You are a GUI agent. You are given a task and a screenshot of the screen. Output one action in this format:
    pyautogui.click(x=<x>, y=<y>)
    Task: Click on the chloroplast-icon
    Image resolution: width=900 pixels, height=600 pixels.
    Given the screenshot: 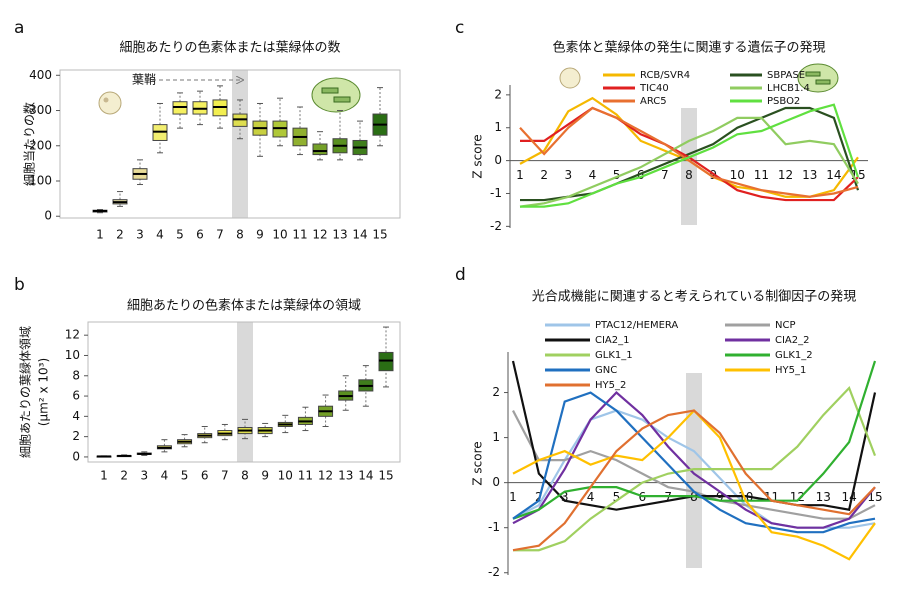 What is the action you would take?
    pyautogui.click(x=818, y=78)
    